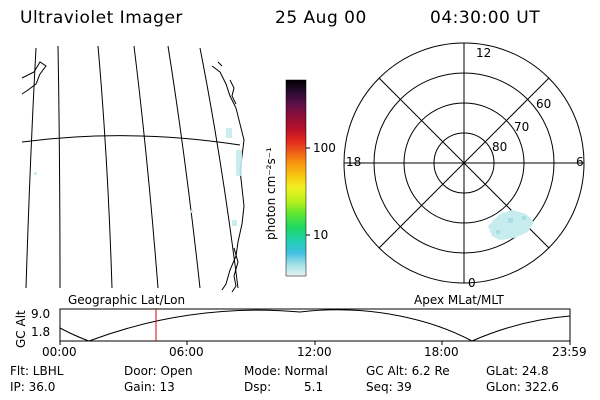  What do you see at coordinates (314, 387) in the screenshot?
I see `status-dsp-value: 5.1` at bounding box center [314, 387].